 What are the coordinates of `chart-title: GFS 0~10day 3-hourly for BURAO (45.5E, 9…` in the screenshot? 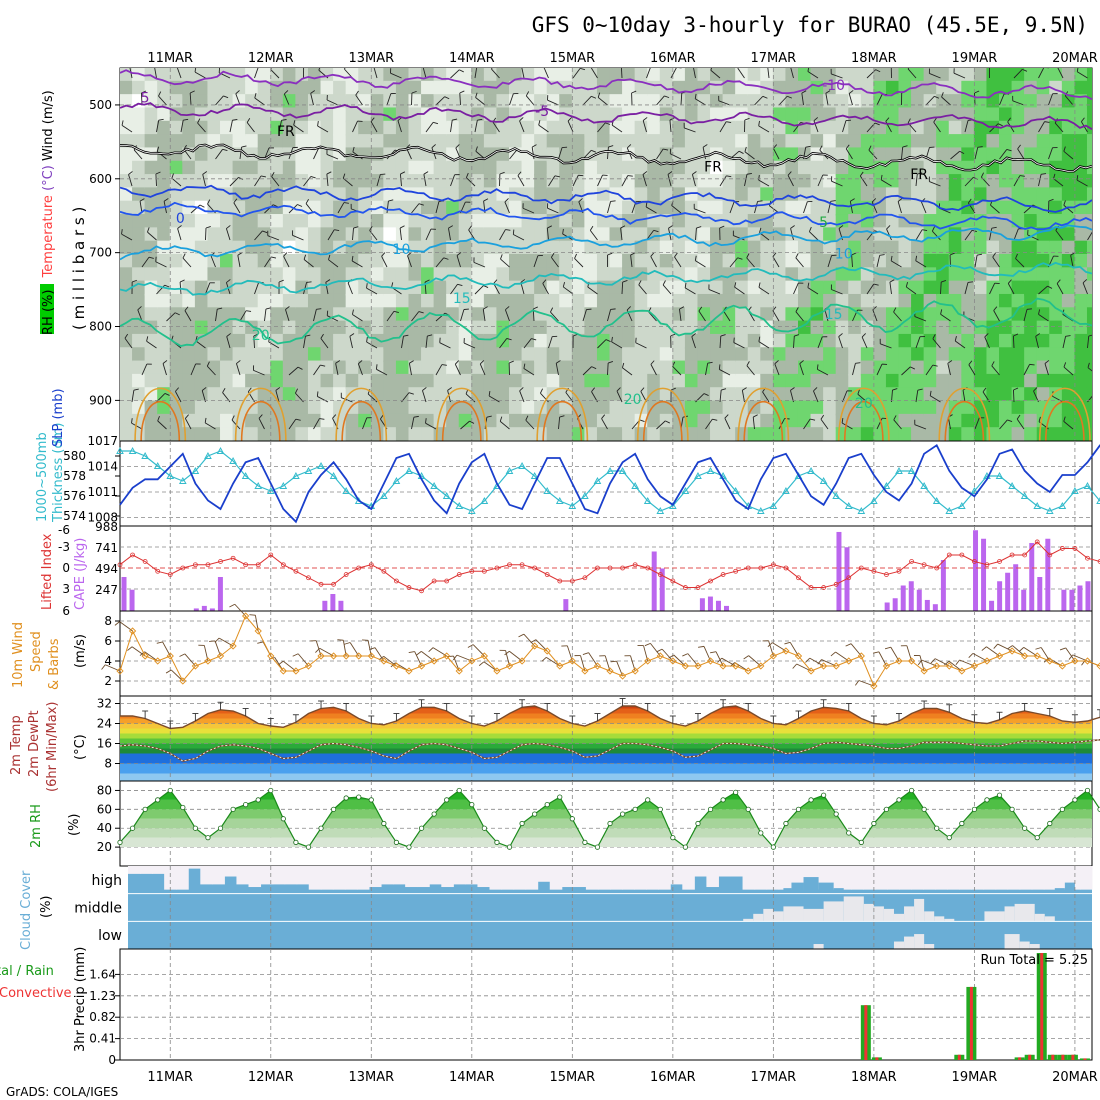 It's located at (810, 25).